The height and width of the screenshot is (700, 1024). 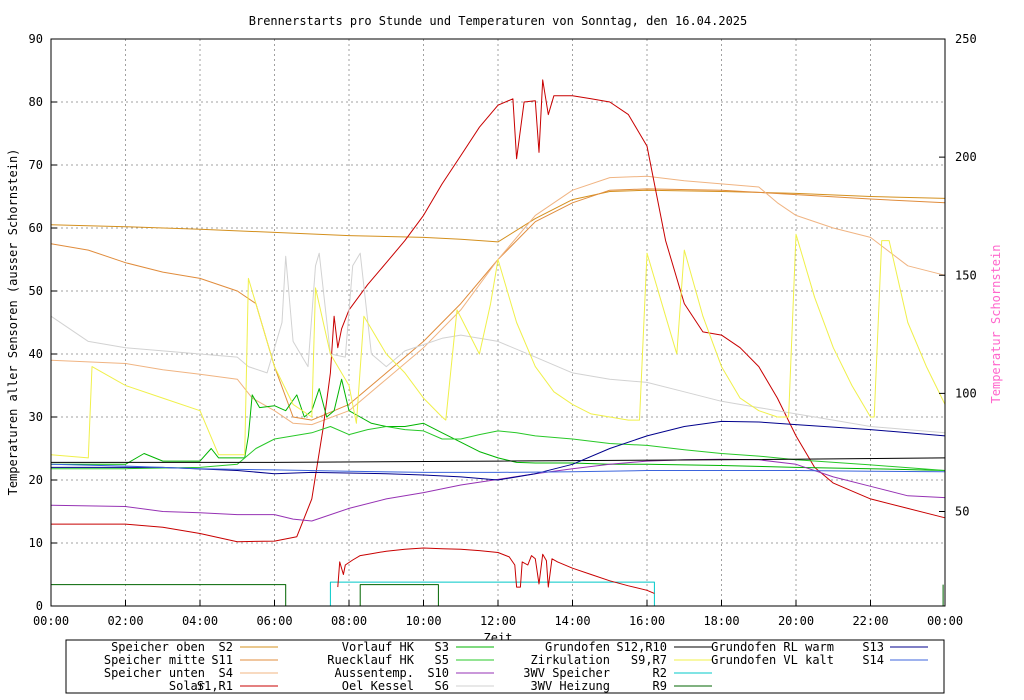 I want to click on legend-label: Speicher mitte, so click(x=154, y=660).